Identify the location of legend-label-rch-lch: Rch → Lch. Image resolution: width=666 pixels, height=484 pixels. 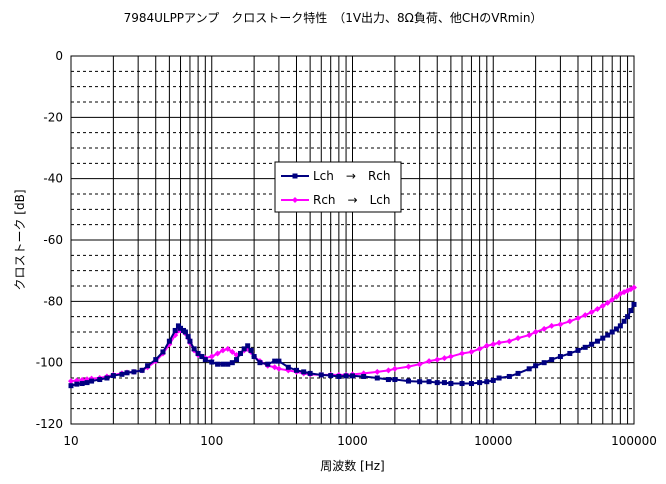
(352, 200).